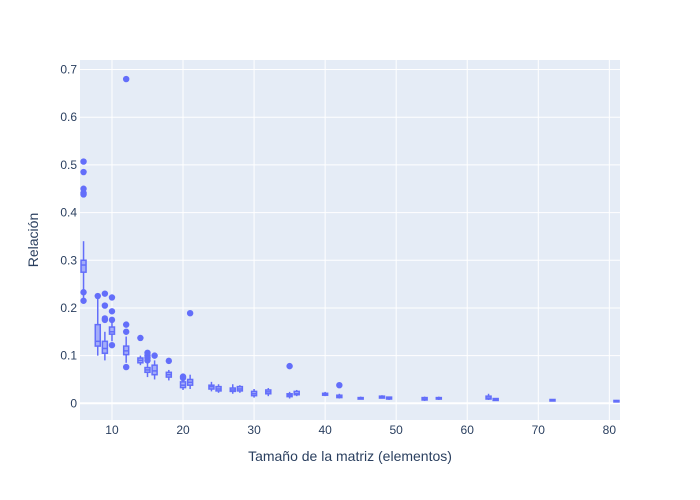 This screenshot has width=700, height=500. What do you see at coordinates (68, 356) in the screenshot?
I see `y-tick-label: 0.1` at bounding box center [68, 356].